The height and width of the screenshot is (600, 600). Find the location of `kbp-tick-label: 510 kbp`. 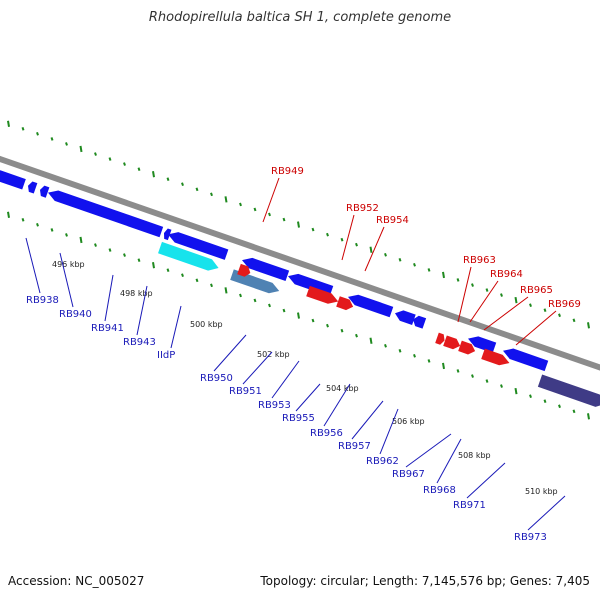

kbp-tick-label: 510 kbp is located at coordinates (541, 491).